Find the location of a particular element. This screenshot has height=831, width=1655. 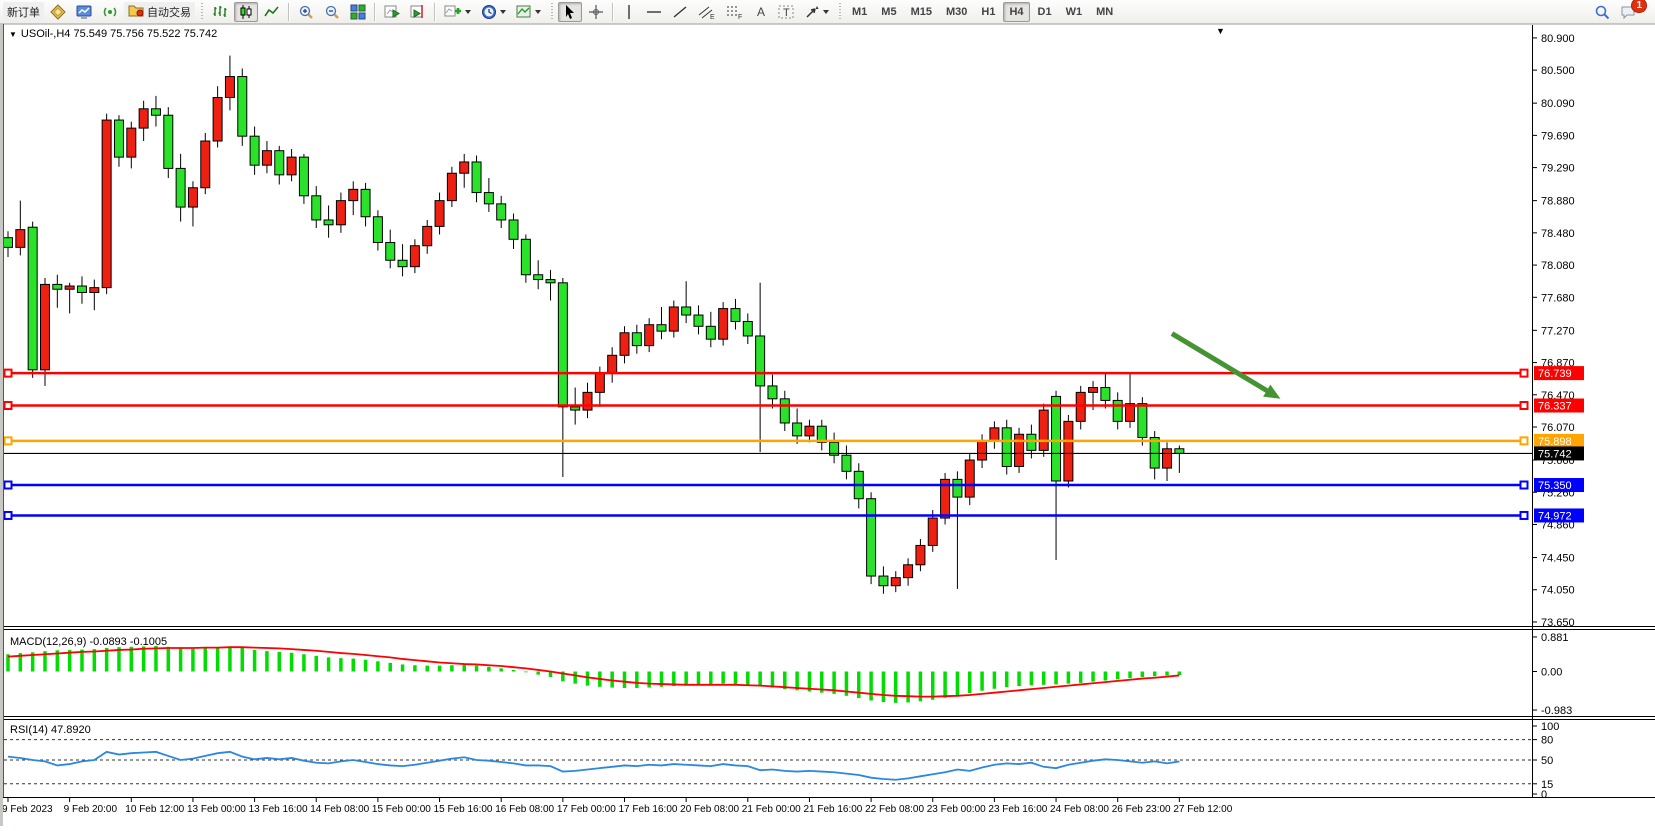

rsi-line is located at coordinates (593, 765).